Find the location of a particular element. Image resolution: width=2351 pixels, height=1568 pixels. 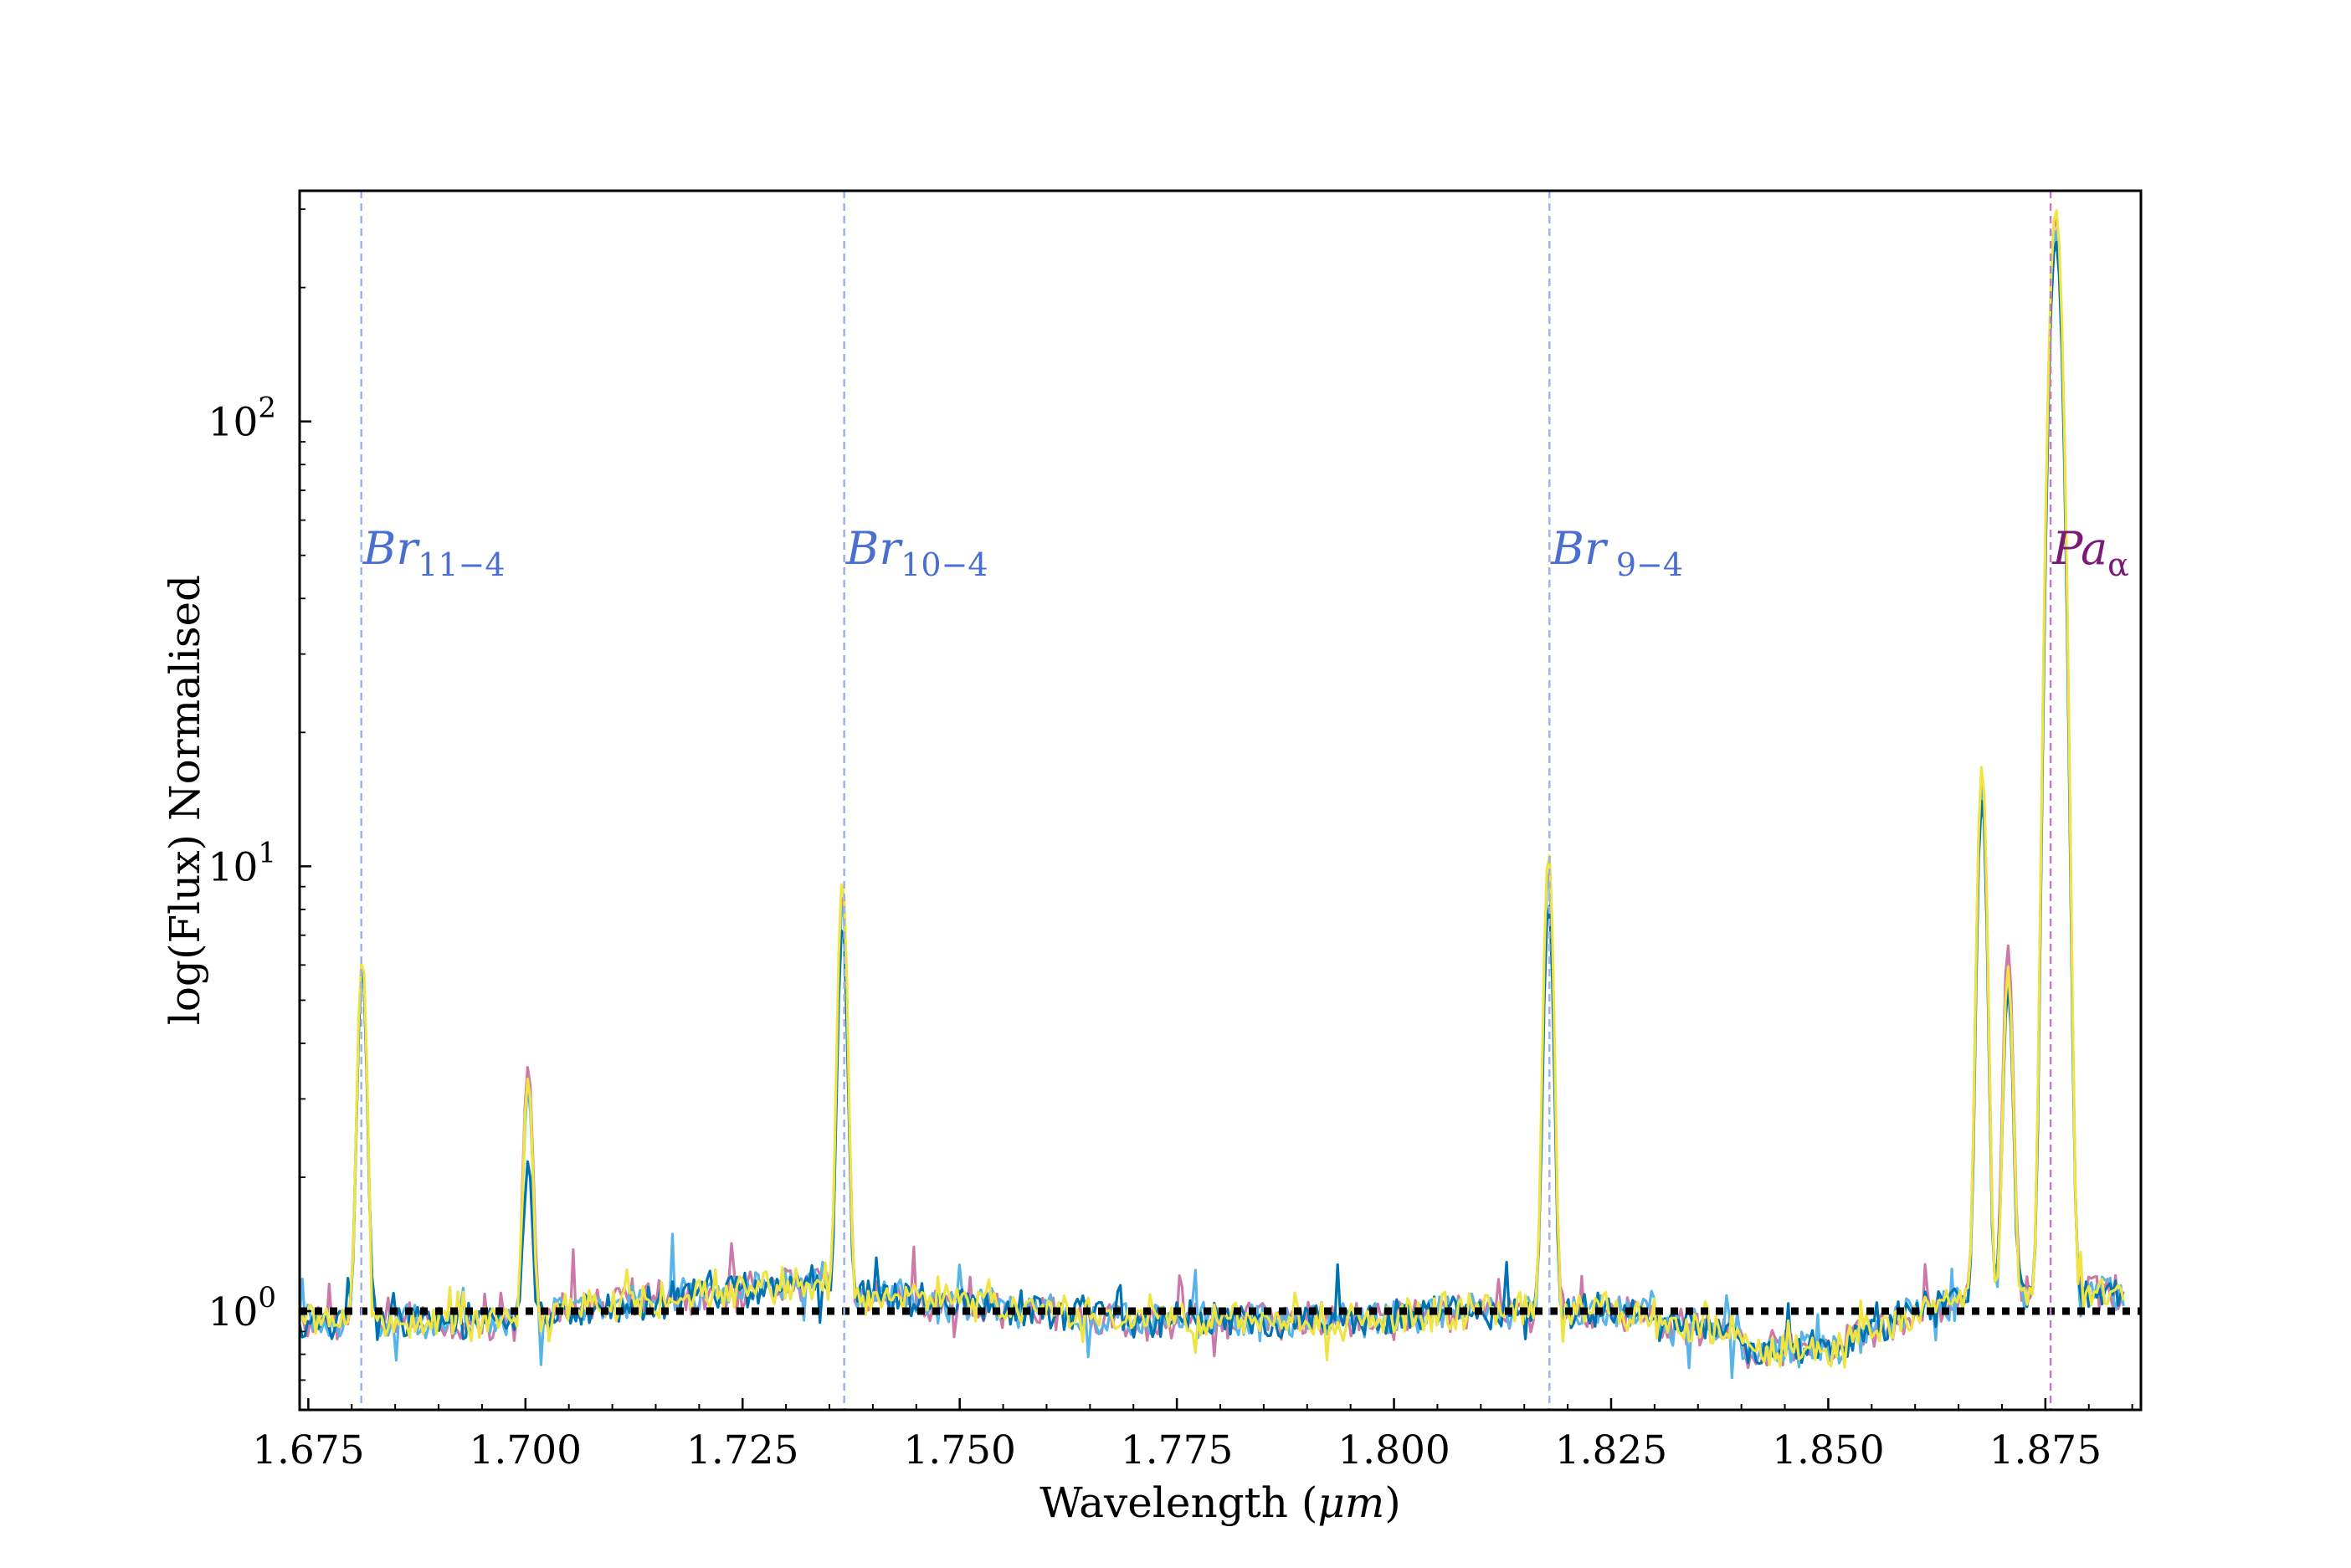

y-axis: 10⁰ 10¹ 10² is located at coordinates (259, 810).